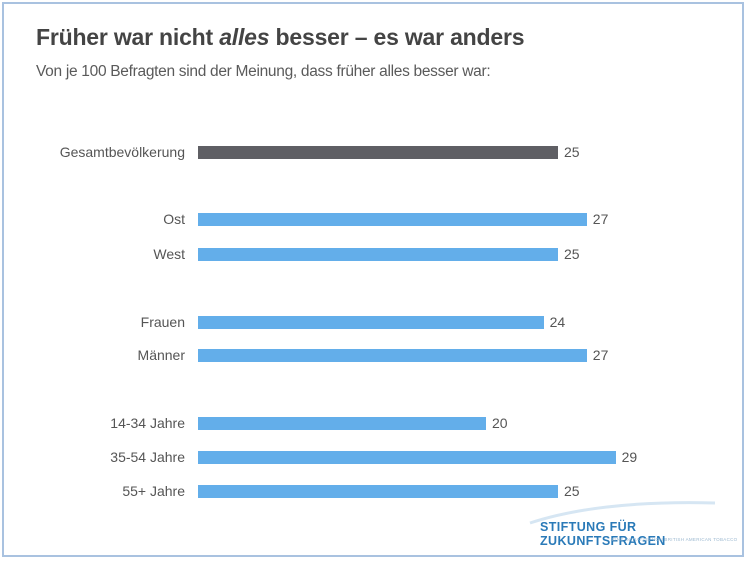  What do you see at coordinates (629, 457) in the screenshot?
I see `data-label: 29` at bounding box center [629, 457].